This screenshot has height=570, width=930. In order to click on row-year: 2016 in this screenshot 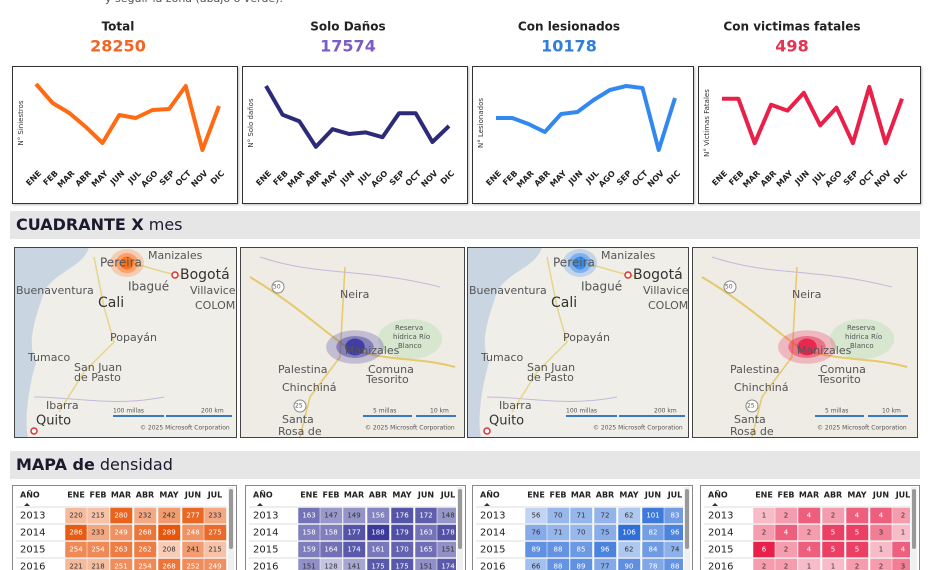, I will do `click(265, 566)`.